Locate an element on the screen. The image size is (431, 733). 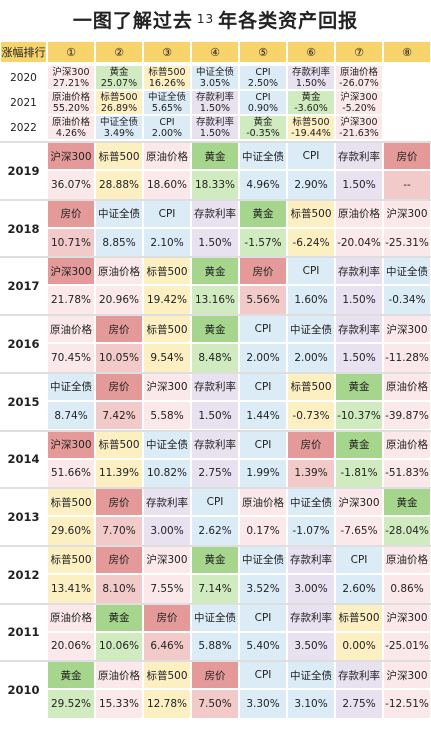
return-value: -20.04% is located at coordinates (359, 242).